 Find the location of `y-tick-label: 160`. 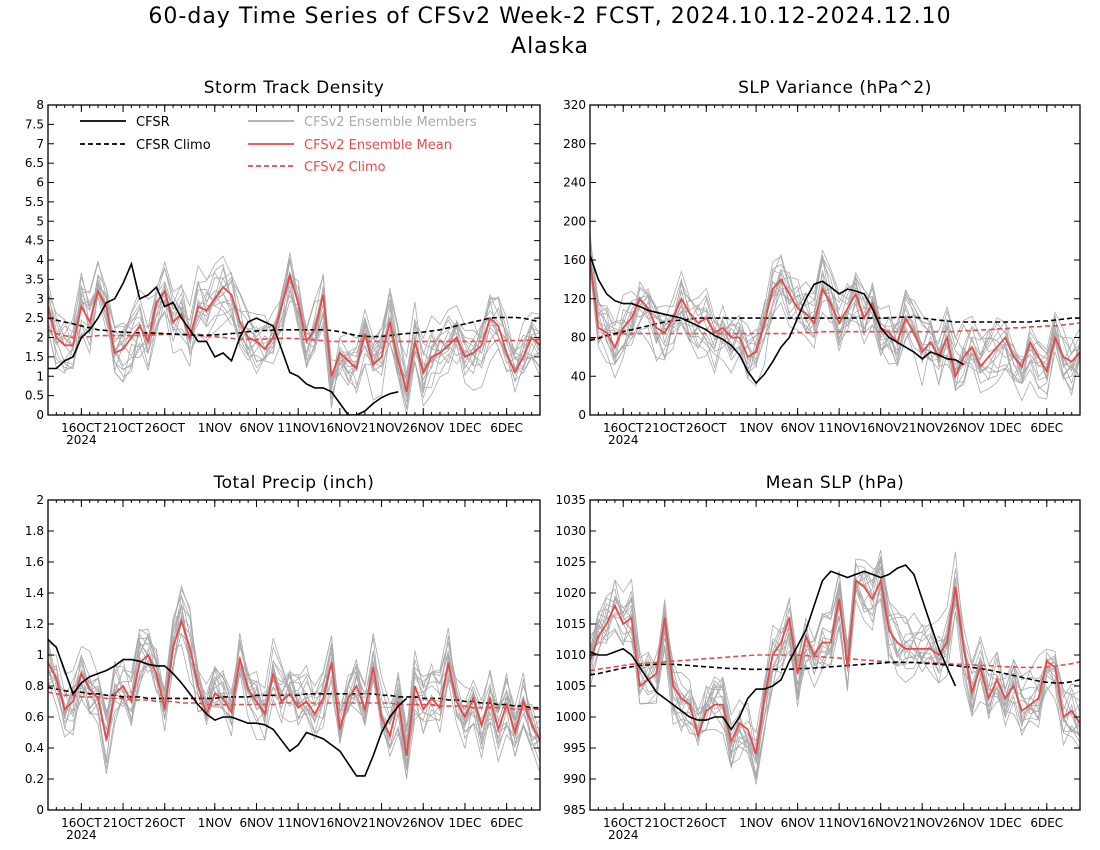

y-tick-label: 160 is located at coordinates (574, 260).